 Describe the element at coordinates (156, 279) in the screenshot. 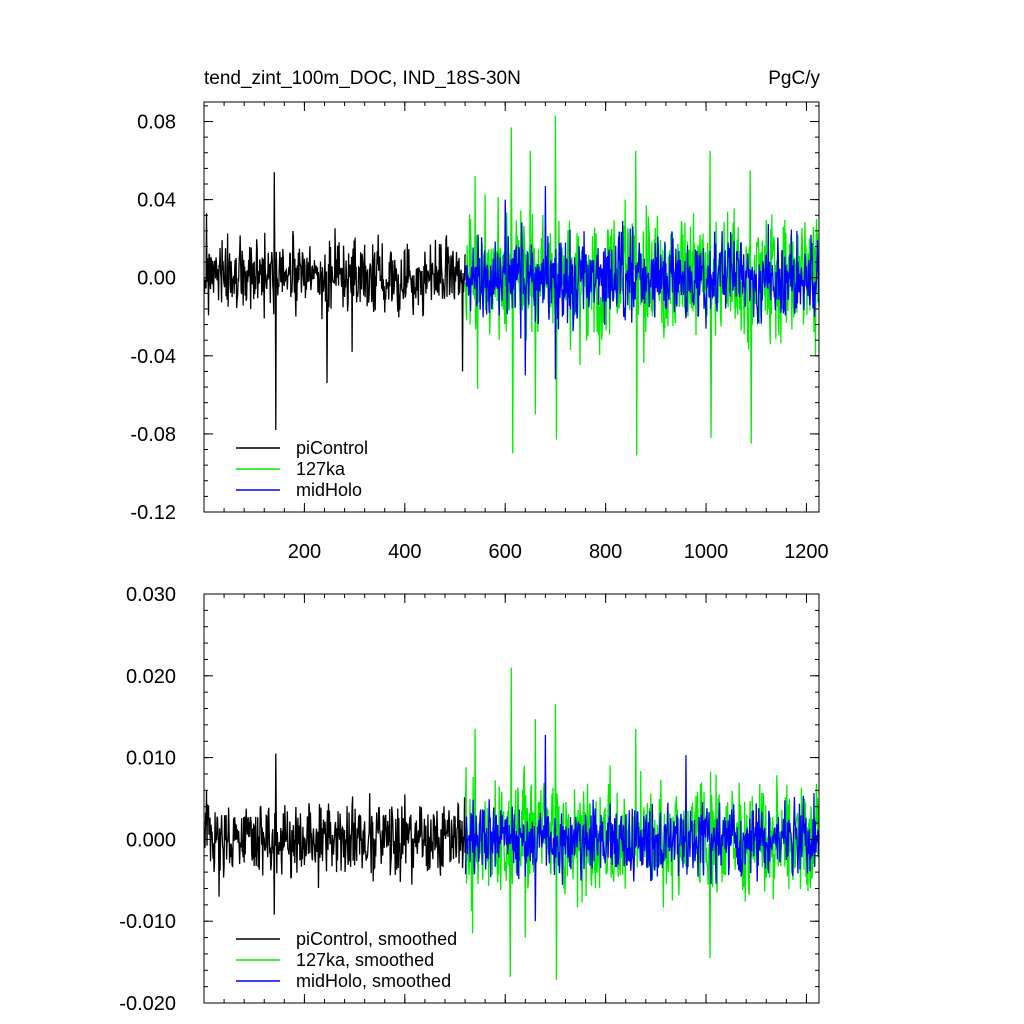

I see `y-tick-label: 0.00` at that location.